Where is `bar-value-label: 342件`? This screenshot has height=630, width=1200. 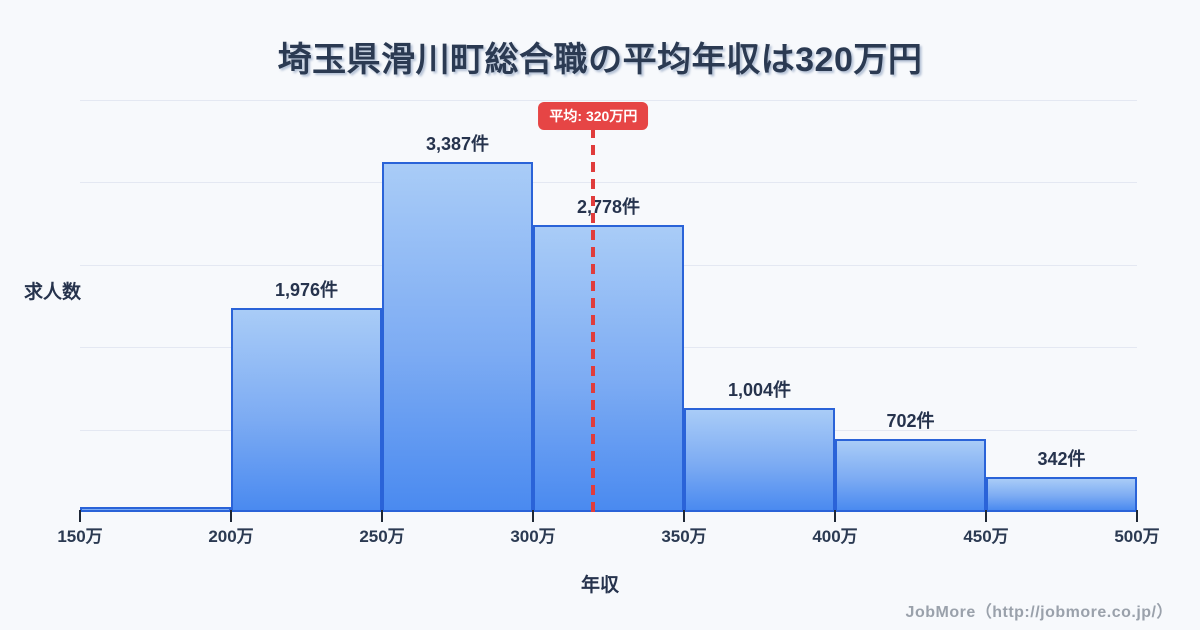 bar-value-label: 342件 is located at coordinates (1061, 459).